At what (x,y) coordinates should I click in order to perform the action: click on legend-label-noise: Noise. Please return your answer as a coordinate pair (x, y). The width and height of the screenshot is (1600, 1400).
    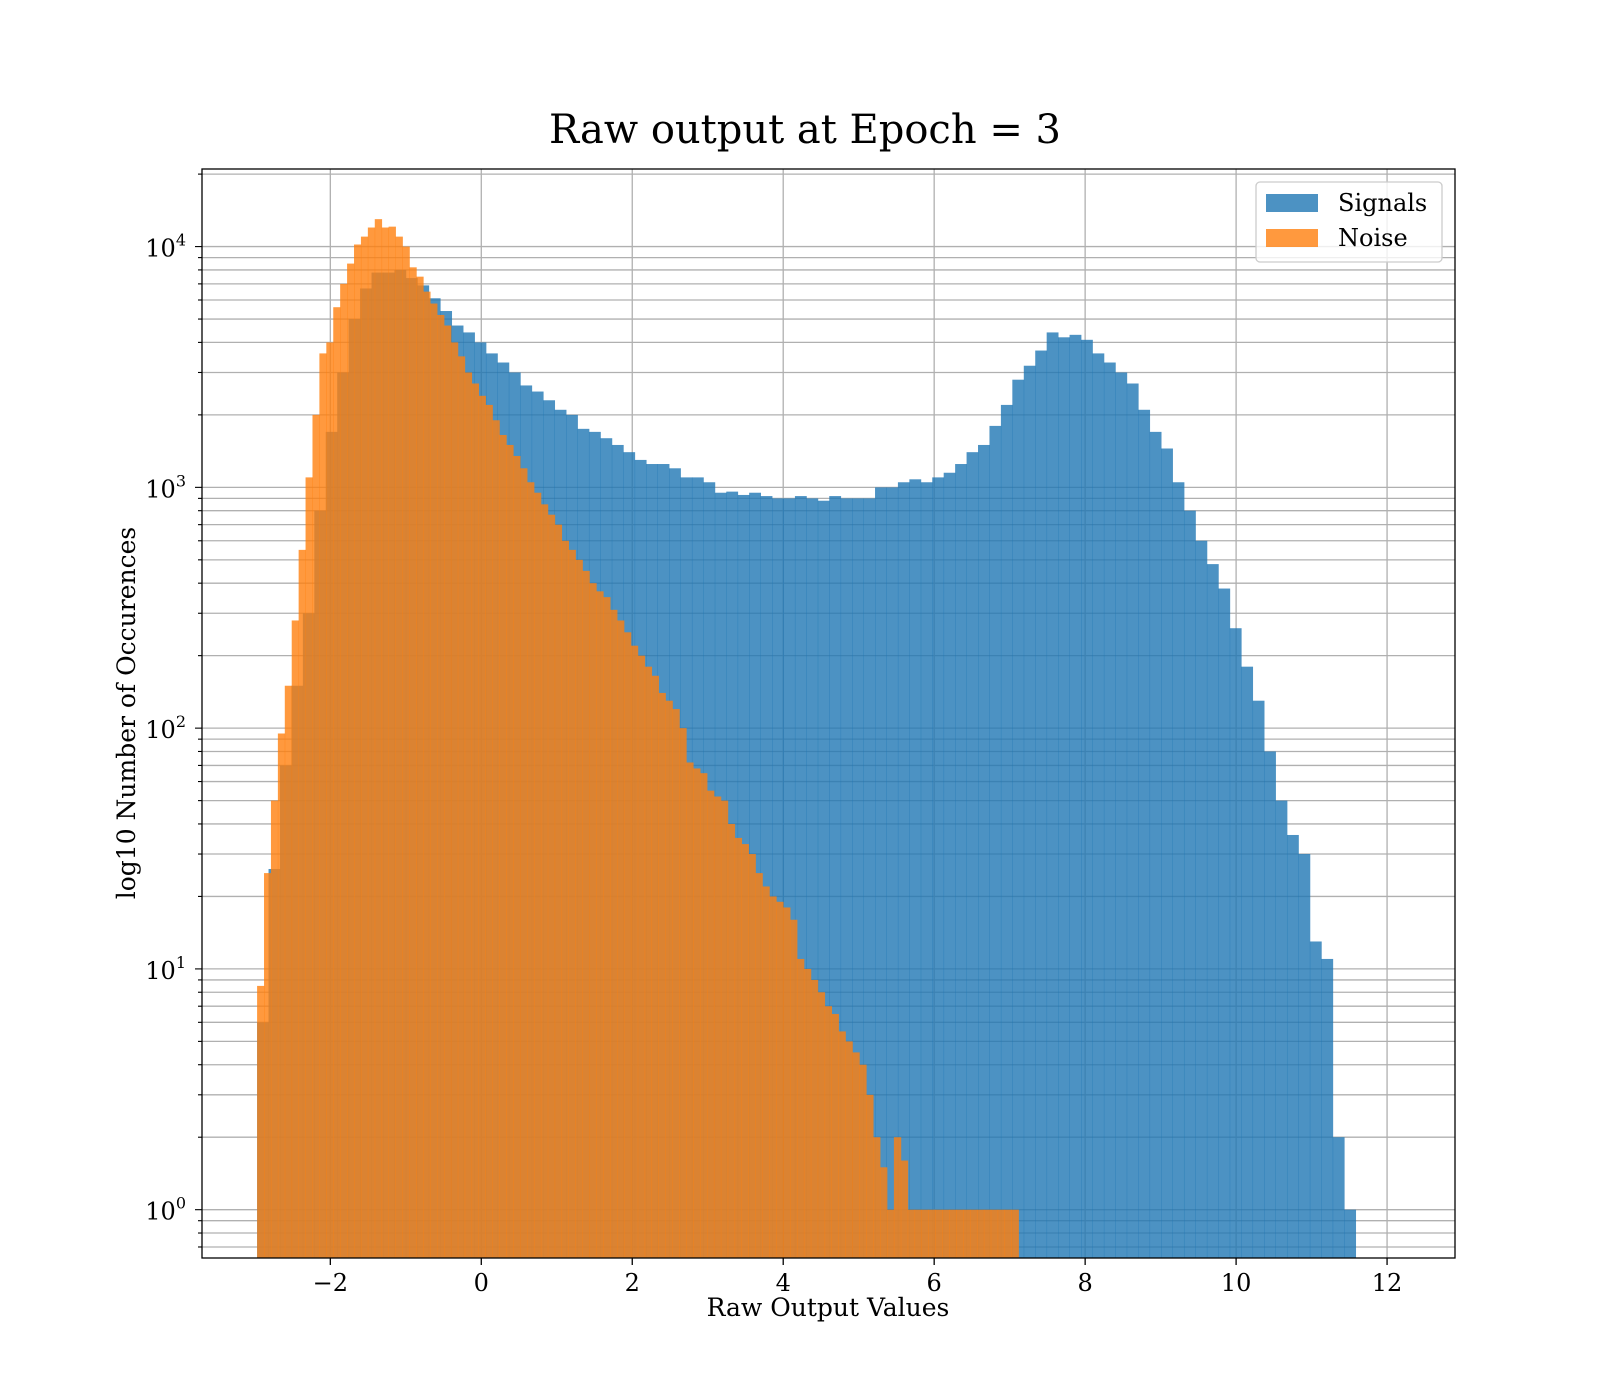
    Looking at the image, I should click on (1373, 238).